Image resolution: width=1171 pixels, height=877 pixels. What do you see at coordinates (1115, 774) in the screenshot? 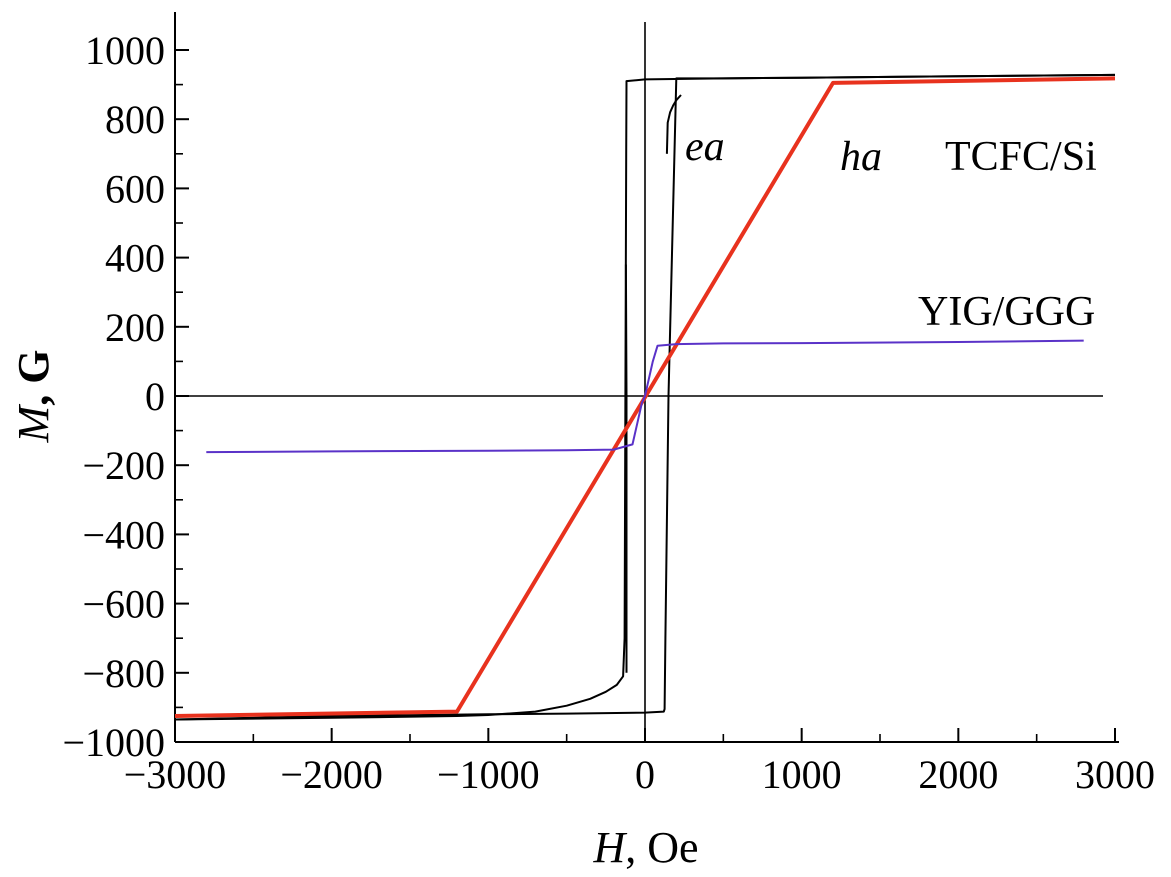
I see `x-tick-label: 3000` at bounding box center [1115, 774].